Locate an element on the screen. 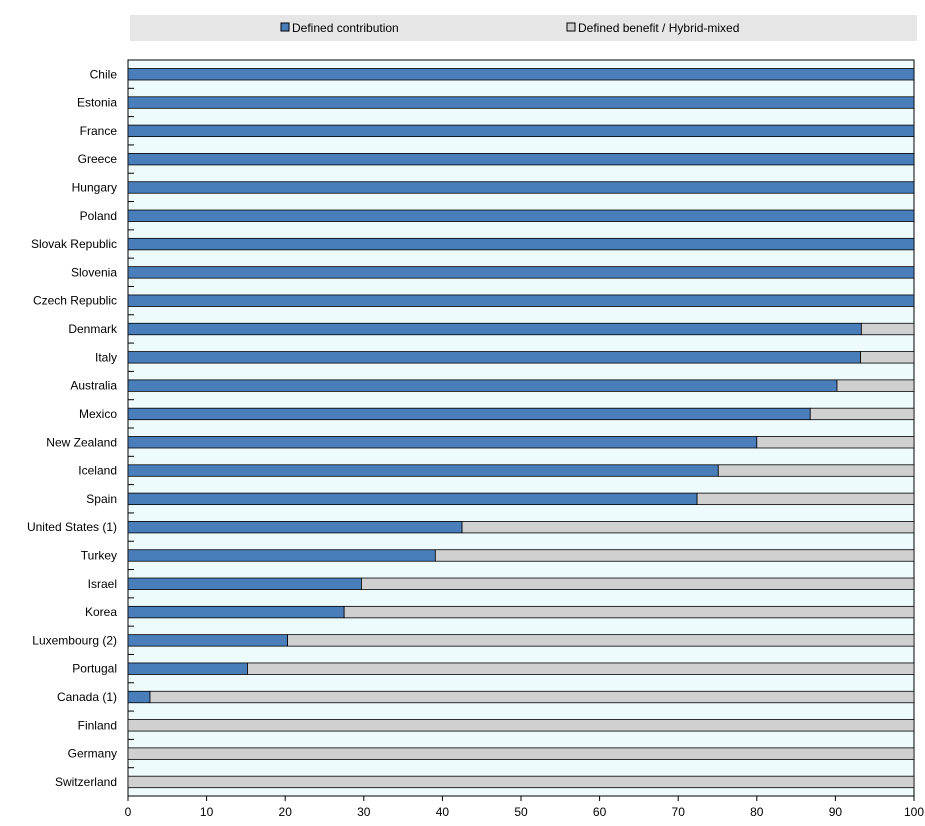  category-label: Poland is located at coordinates (98, 216).